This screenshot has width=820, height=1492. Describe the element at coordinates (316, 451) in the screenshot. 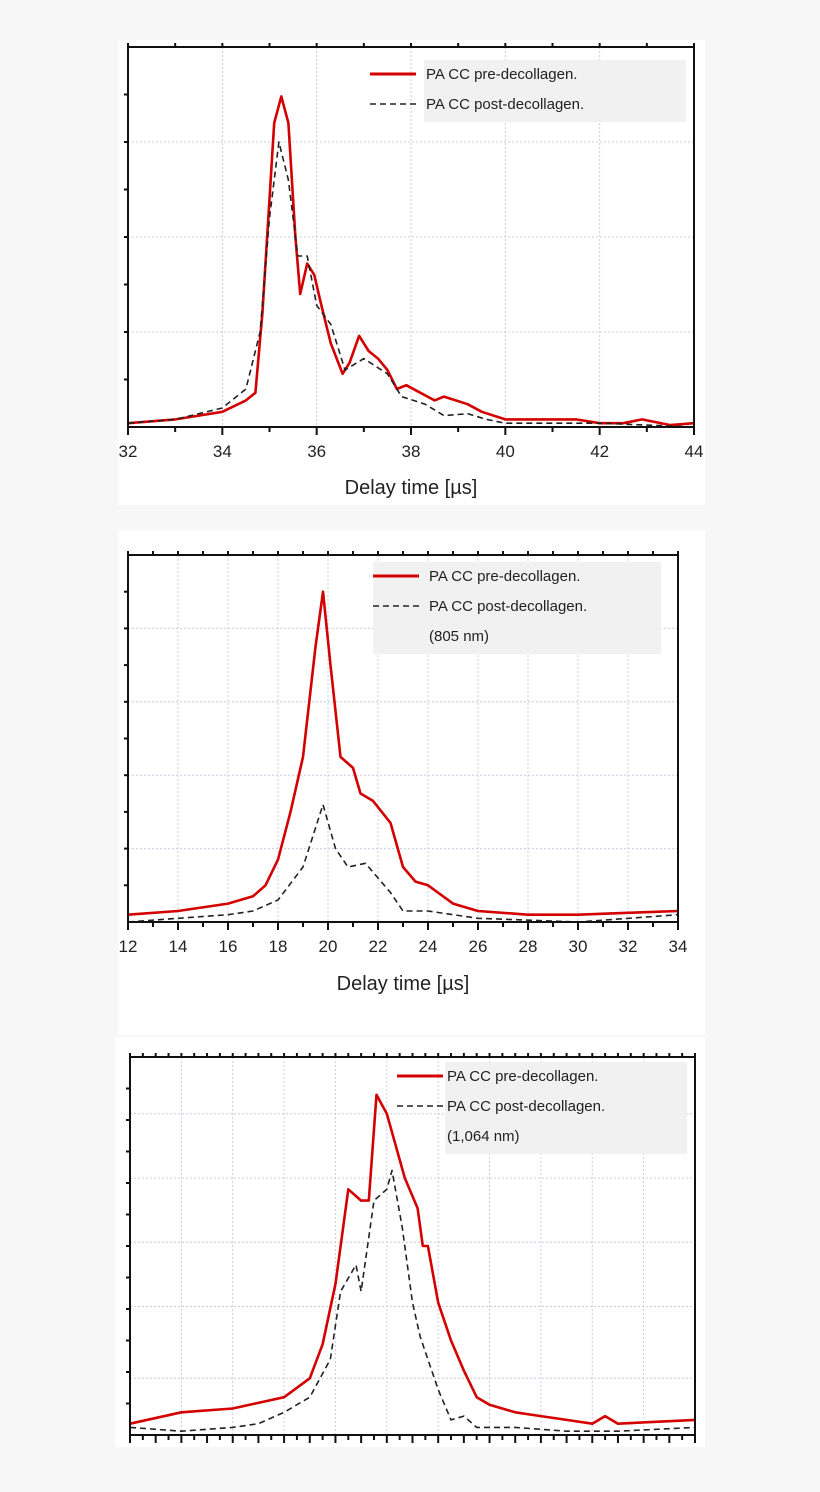

I see `x-tick-label: 36` at that location.